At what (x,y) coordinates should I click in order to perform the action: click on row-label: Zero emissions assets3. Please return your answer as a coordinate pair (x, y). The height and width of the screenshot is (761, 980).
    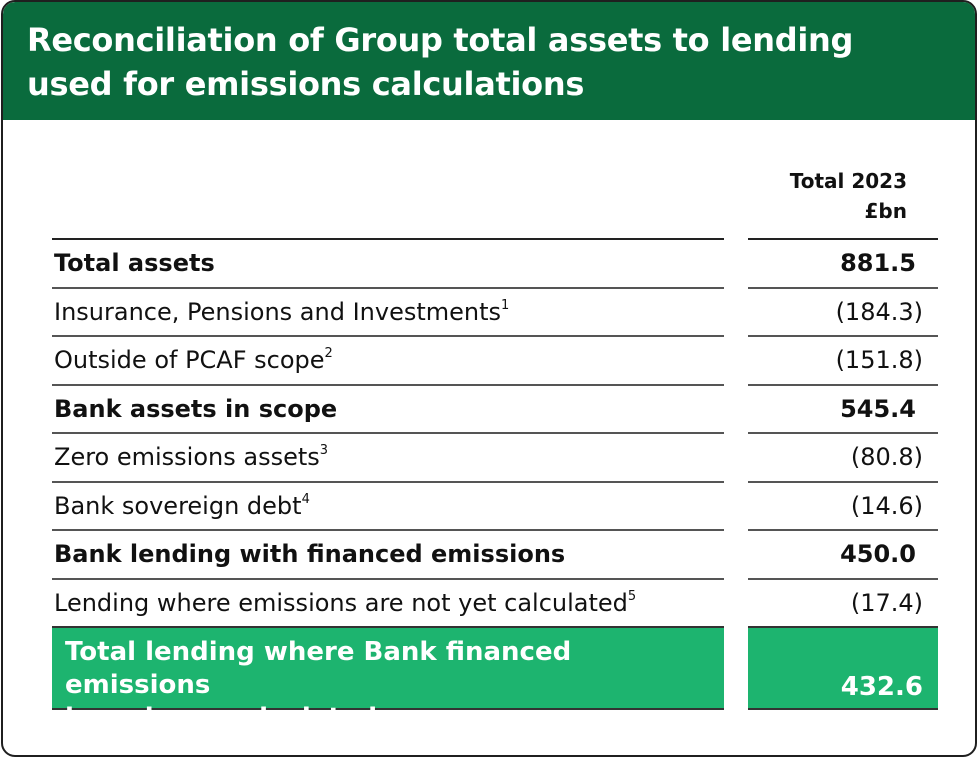
    Looking at the image, I should click on (388, 456).